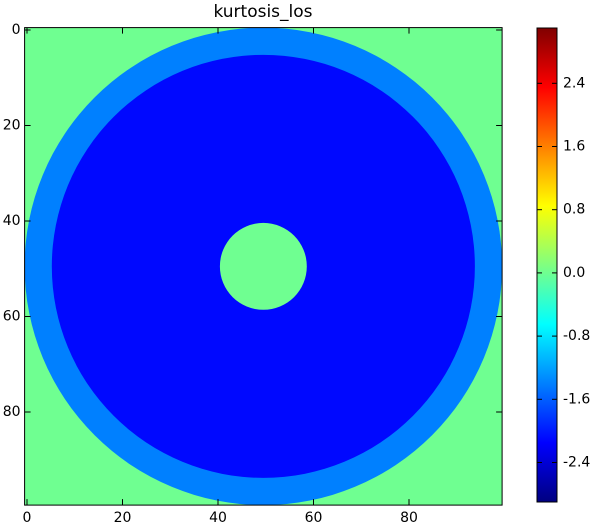  What do you see at coordinates (409, 517) in the screenshot?
I see `x-tick-label: 80` at bounding box center [409, 517].